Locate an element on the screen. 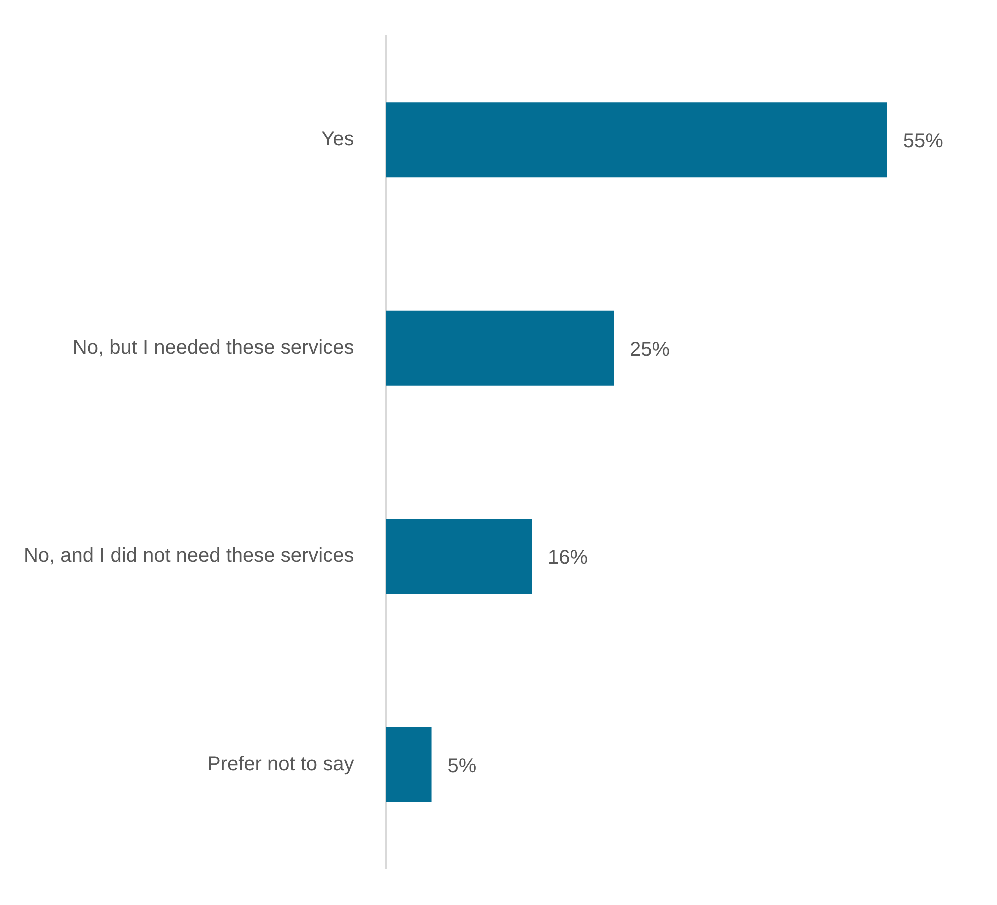  data-label: 55% is located at coordinates (923, 141).